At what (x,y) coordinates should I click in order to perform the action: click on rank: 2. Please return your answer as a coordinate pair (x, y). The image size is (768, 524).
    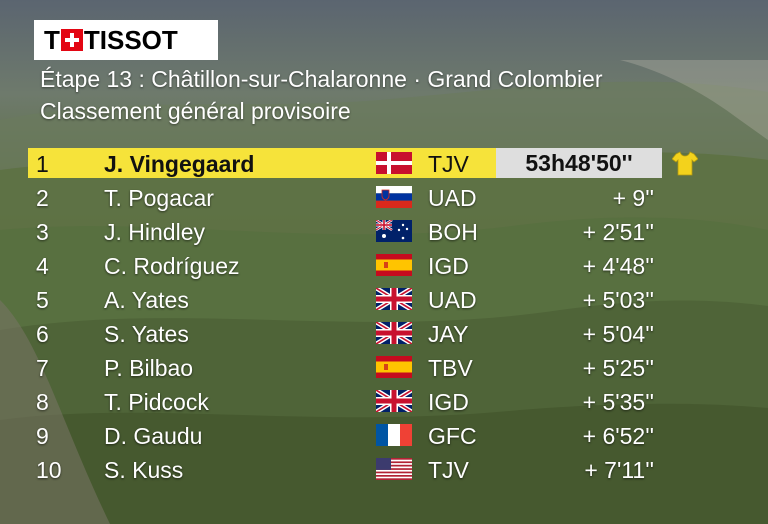
    Looking at the image, I should click on (42, 198).